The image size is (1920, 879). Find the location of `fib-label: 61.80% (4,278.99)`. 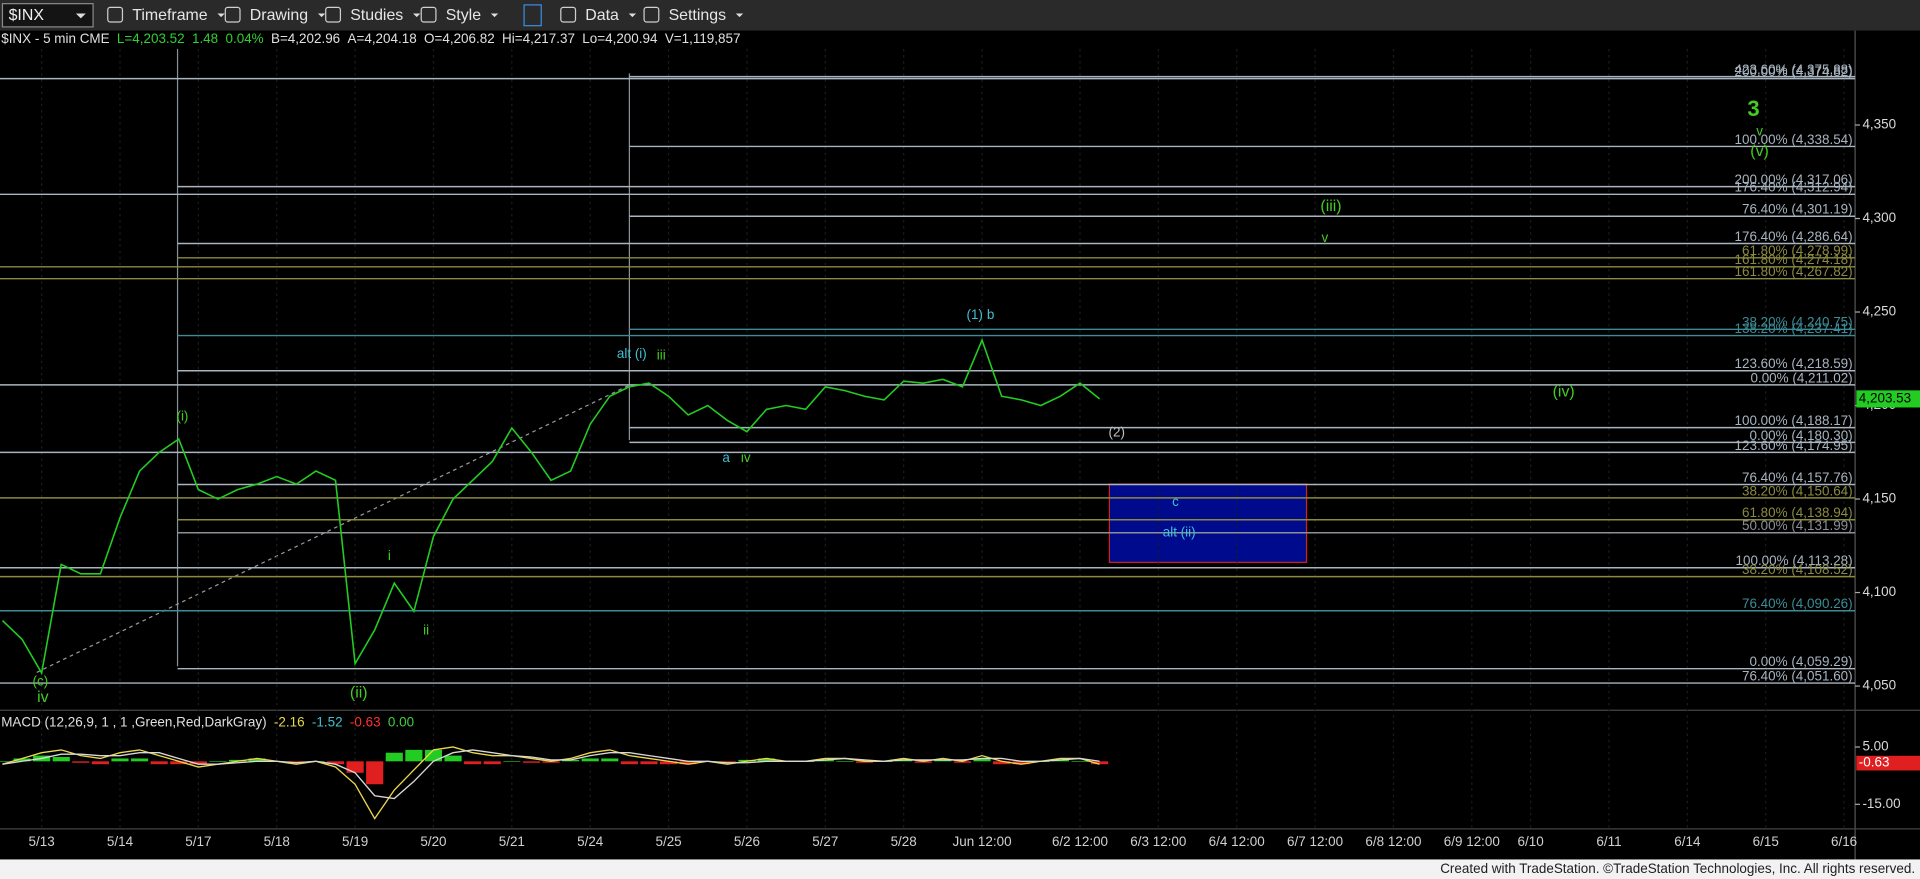

fib-label: 61.80% (4,278.99) is located at coordinates (1797, 250).